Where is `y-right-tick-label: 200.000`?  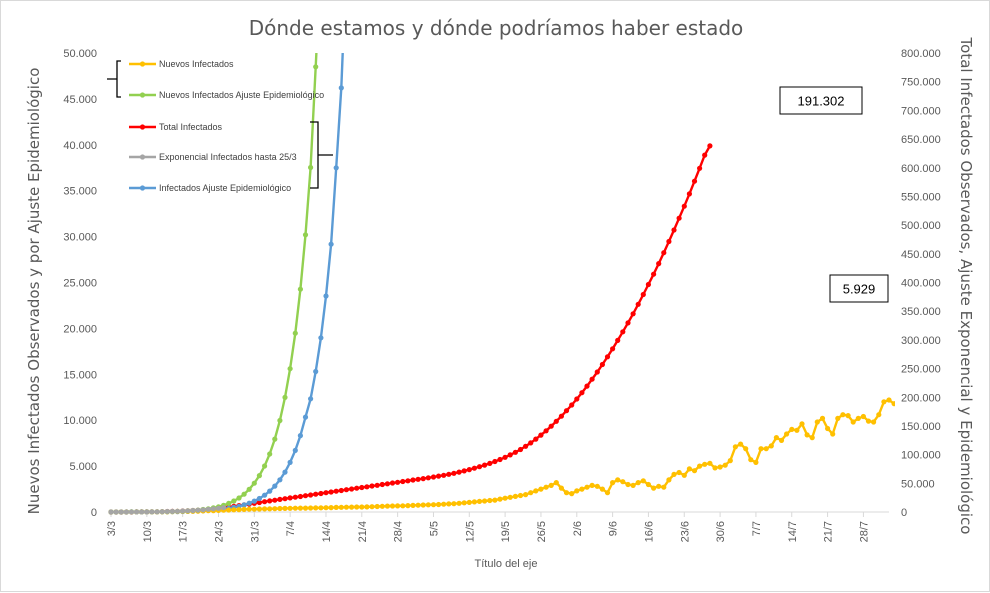 y-right-tick-label: 200.000 is located at coordinates (921, 398).